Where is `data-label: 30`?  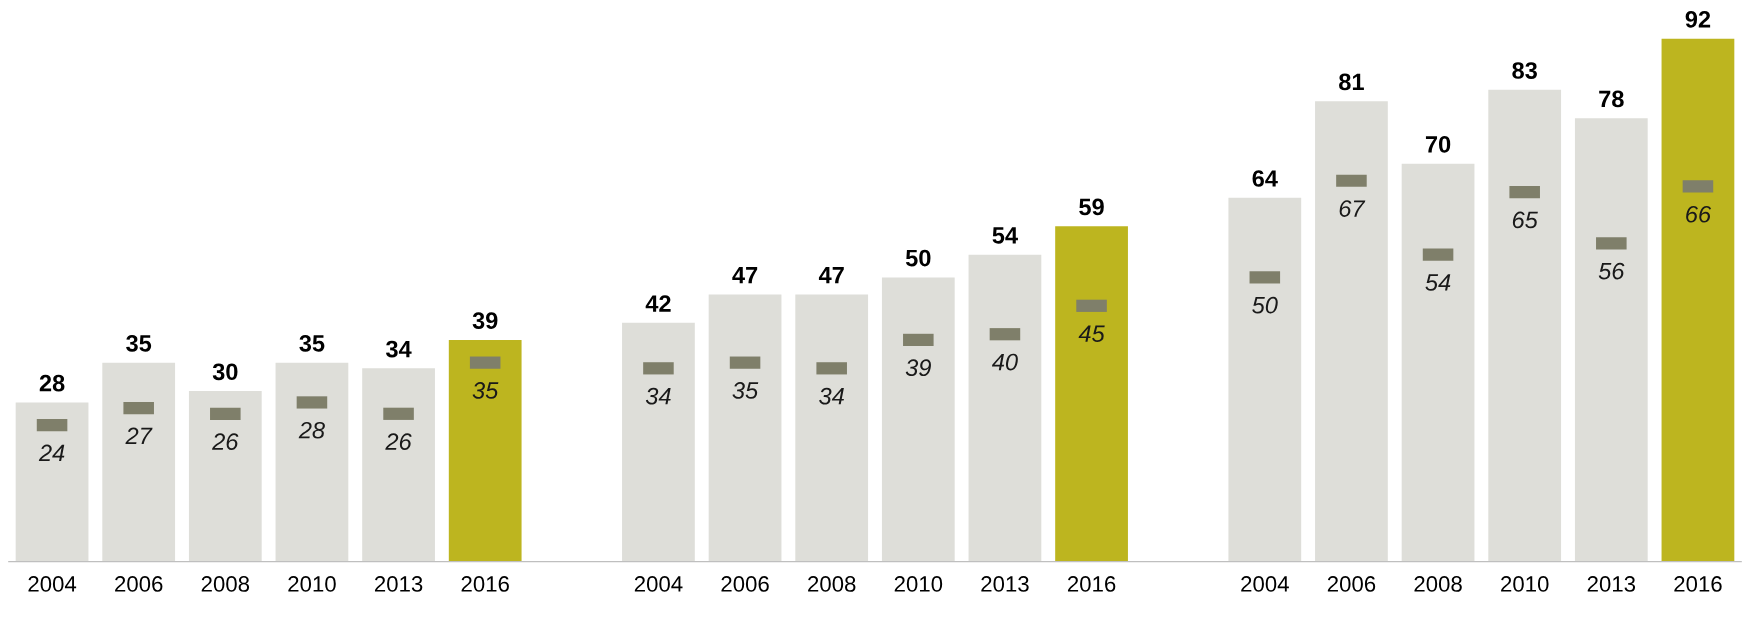
data-label: 30 is located at coordinates (225, 372).